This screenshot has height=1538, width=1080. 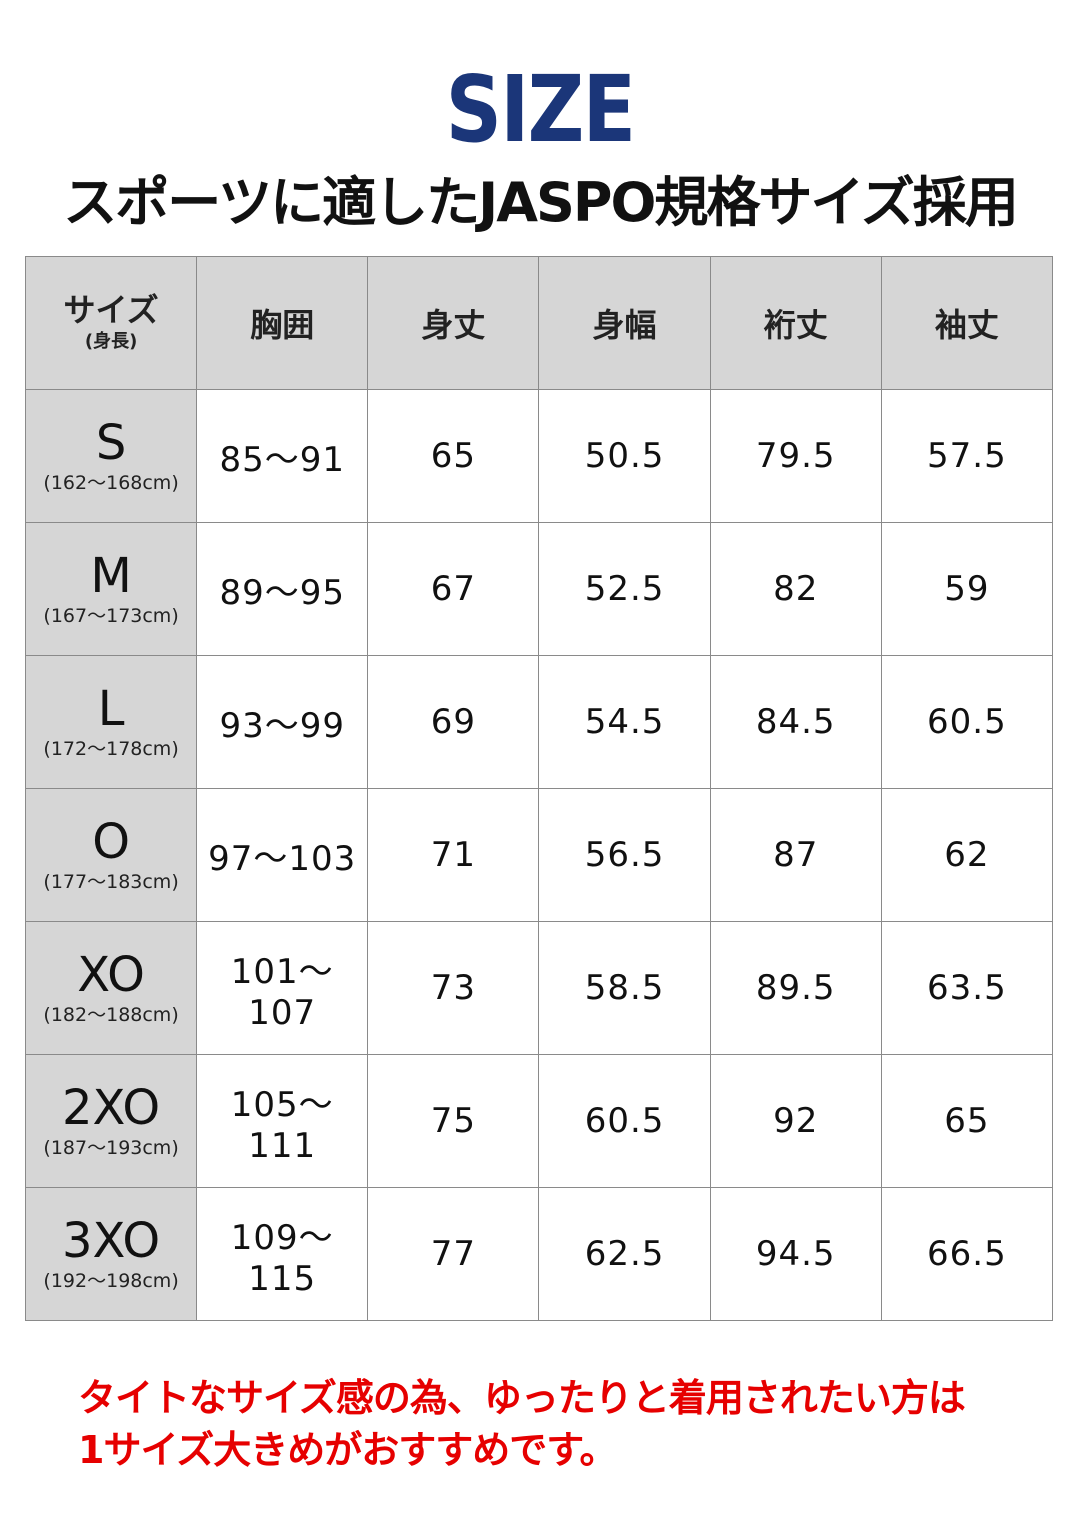 What do you see at coordinates (111, 881) in the screenshot?
I see `size-height-range: (177〜183cm)` at bounding box center [111, 881].